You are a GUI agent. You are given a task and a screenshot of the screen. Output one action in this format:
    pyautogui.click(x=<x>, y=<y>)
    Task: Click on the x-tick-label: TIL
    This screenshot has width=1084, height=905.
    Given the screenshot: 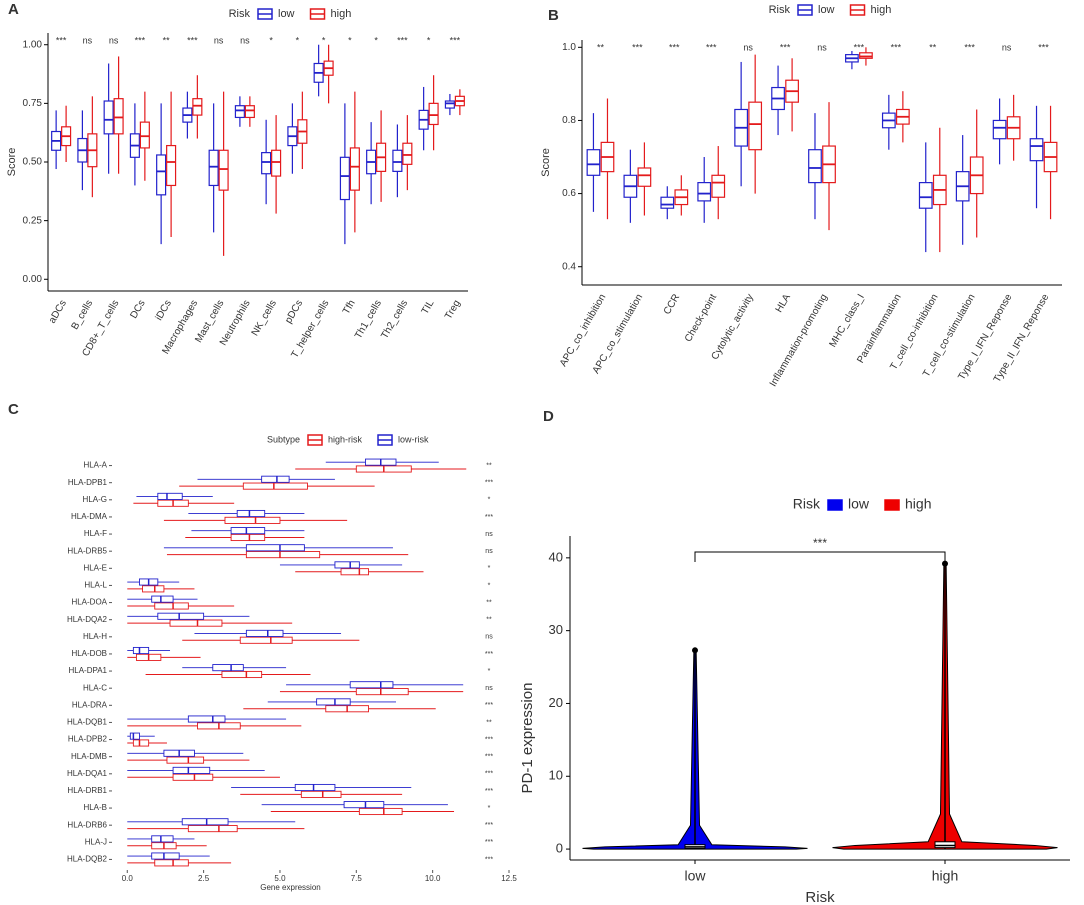 What is the action you would take?
    pyautogui.click(x=428, y=307)
    